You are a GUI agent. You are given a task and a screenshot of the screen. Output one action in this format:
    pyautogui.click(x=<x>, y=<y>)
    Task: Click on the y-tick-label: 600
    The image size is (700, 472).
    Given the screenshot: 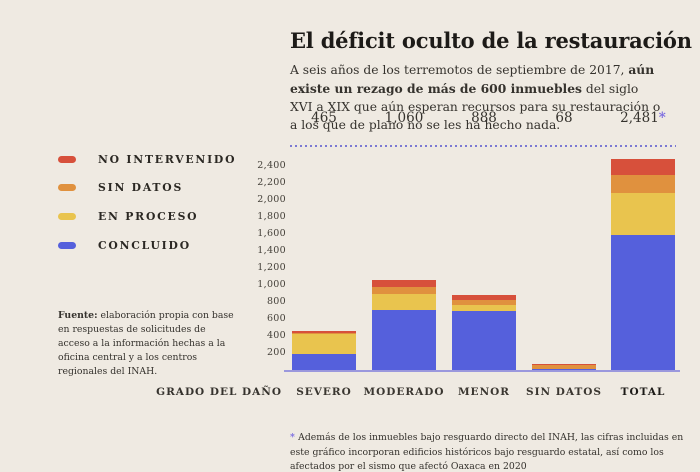 What is the action you would take?
    pyautogui.click(x=276, y=318)
    